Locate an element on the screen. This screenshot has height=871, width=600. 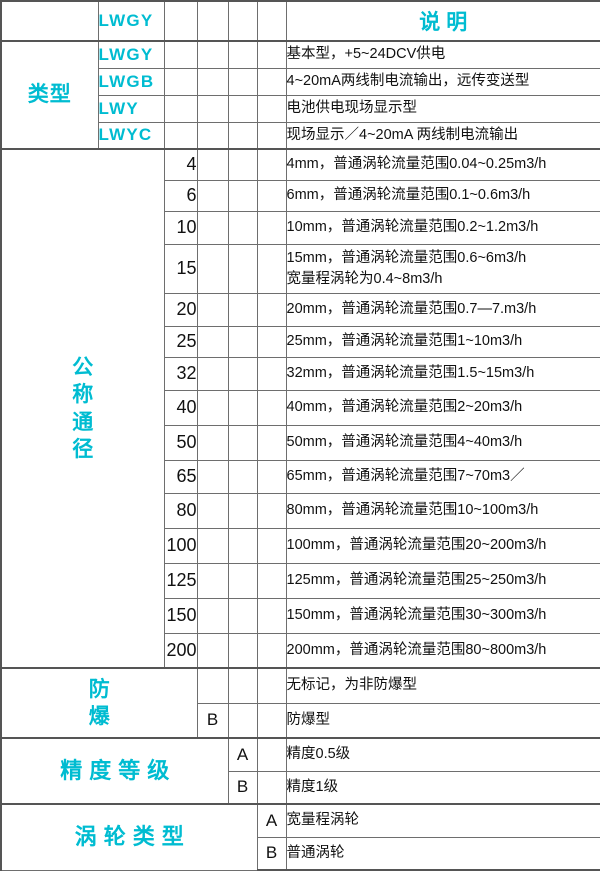
diameter-size-1: 6 is located at coordinates (180, 195).